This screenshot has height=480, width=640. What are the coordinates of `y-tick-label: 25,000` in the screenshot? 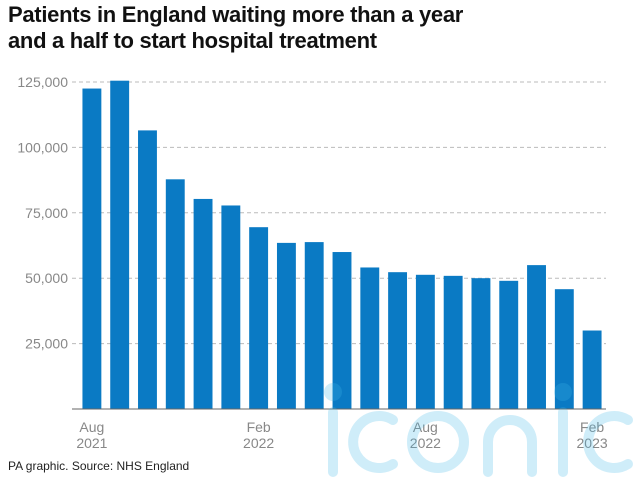 It's located at (46, 344).